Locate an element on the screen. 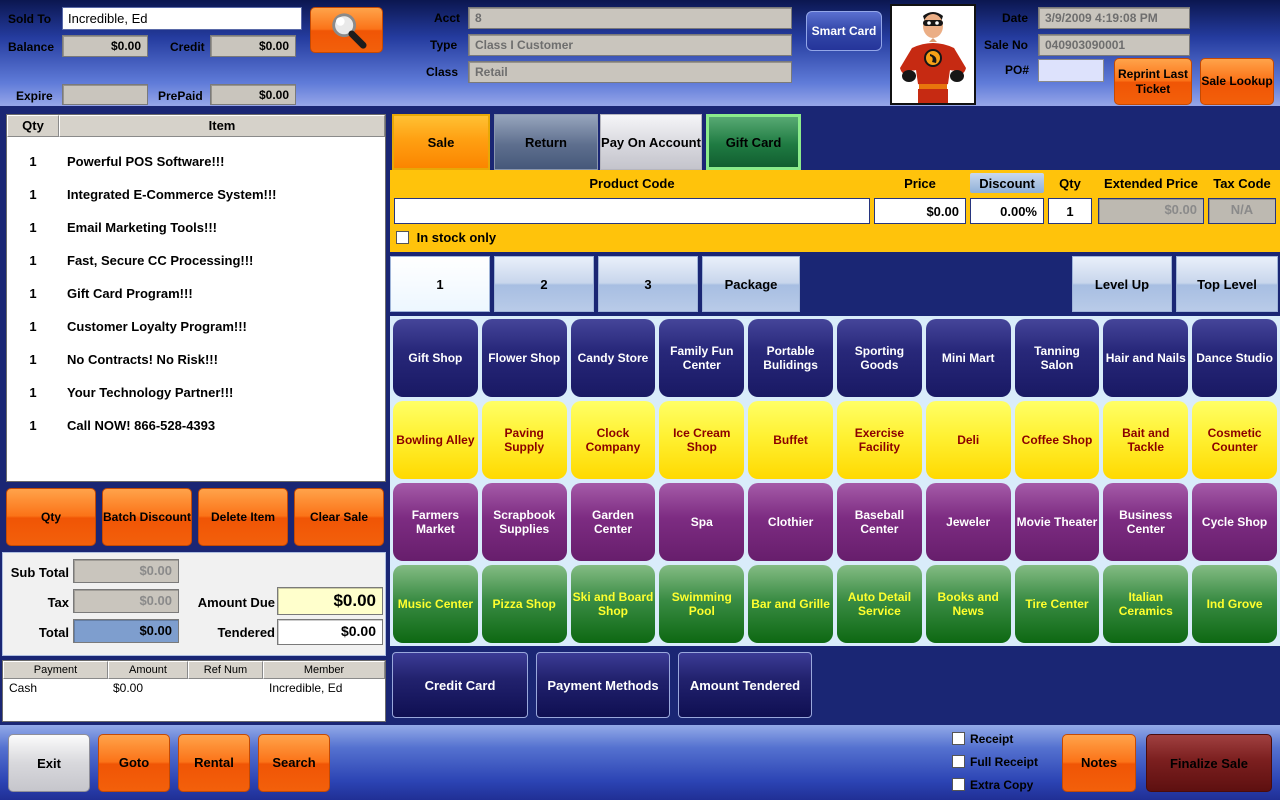  category-bowling-alley: Bowling Alley is located at coordinates (435, 440).